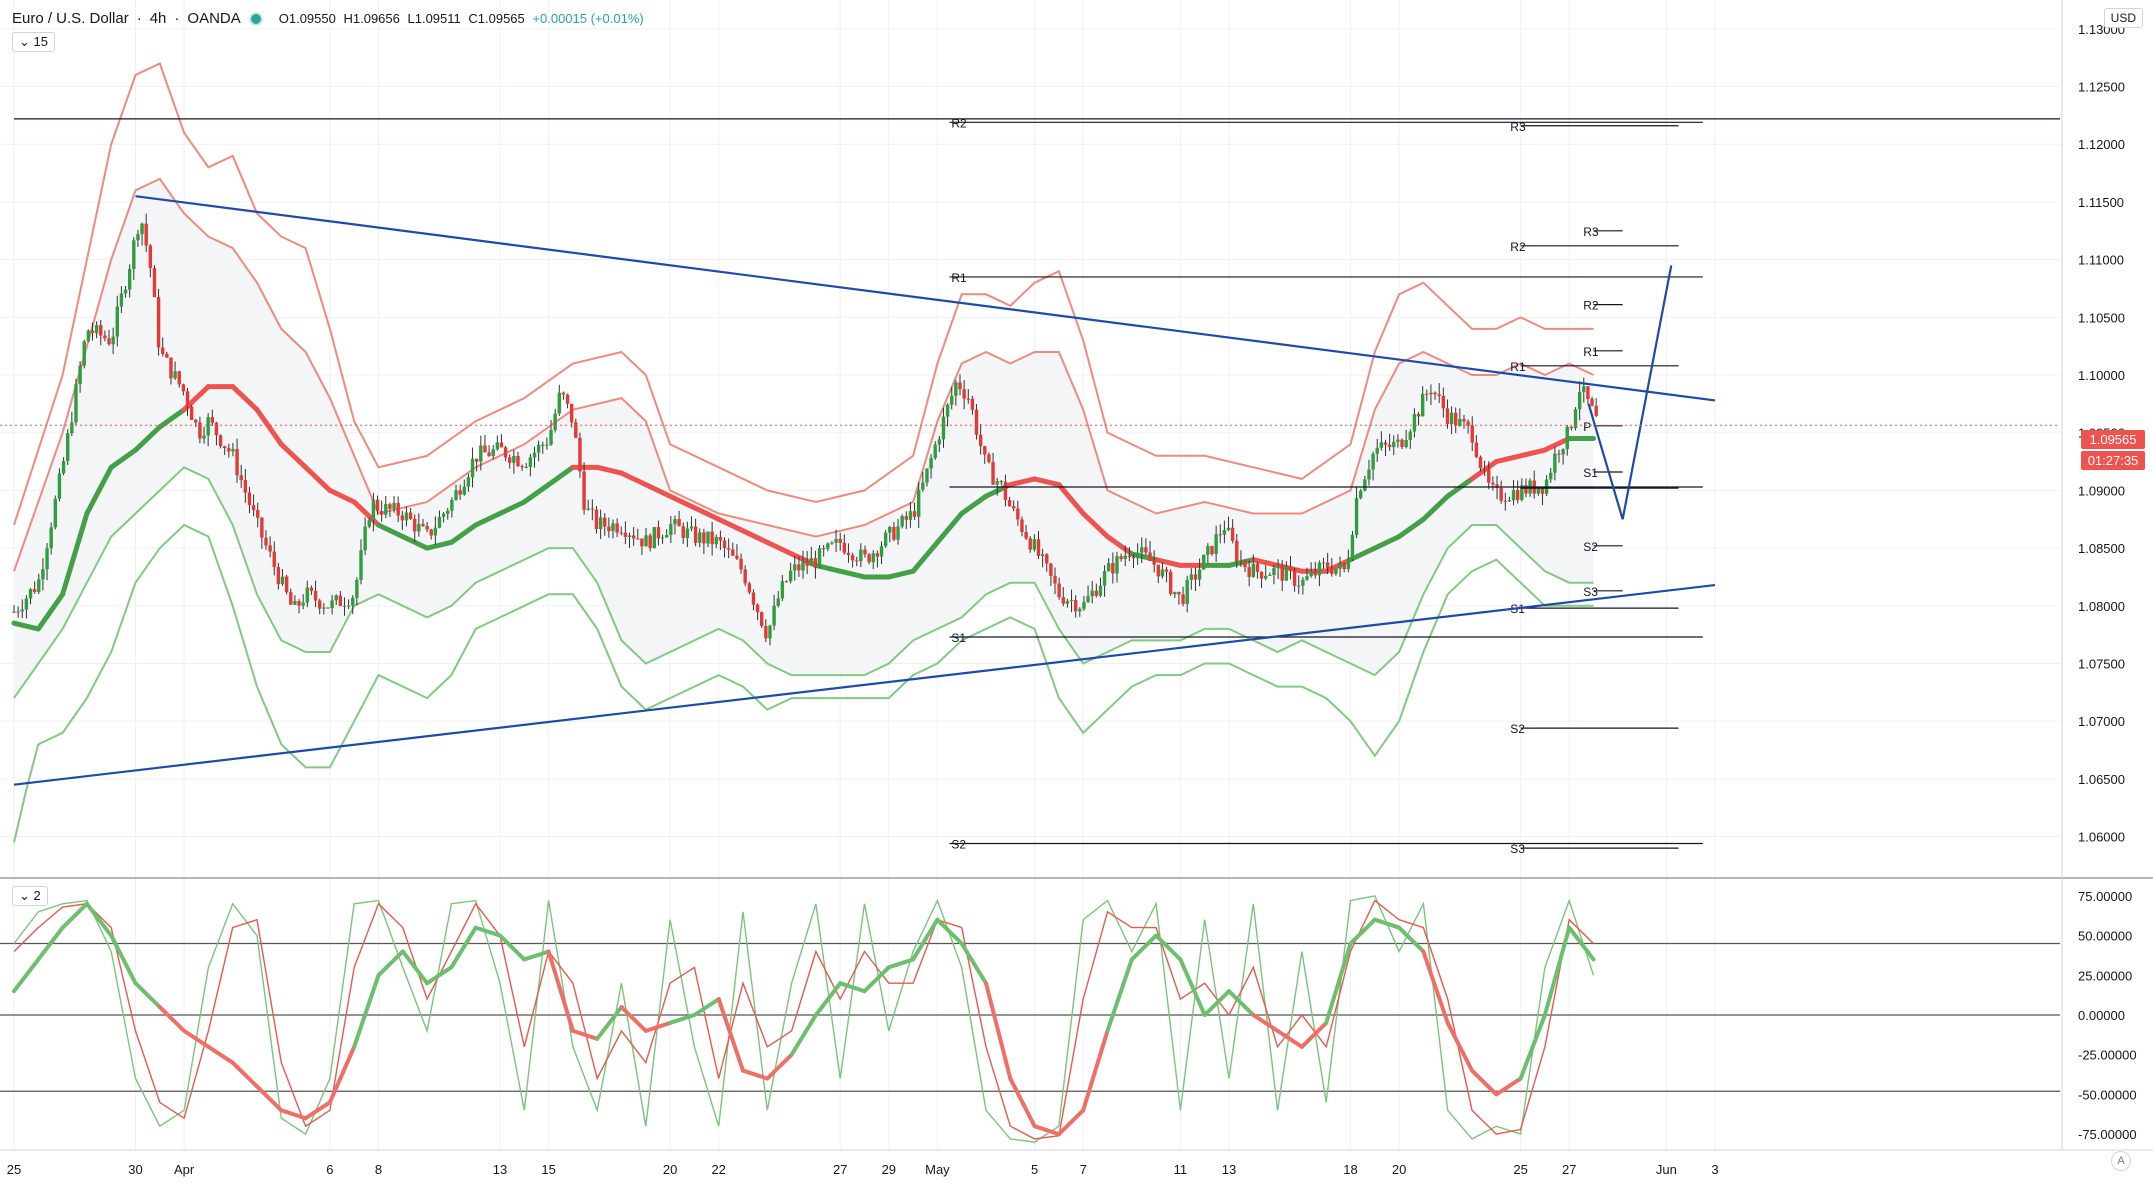 The image size is (2153, 1183). Describe the element at coordinates (70, 18) in the screenshot. I see `symbol-name: Euro / U.S. Dollar` at that location.